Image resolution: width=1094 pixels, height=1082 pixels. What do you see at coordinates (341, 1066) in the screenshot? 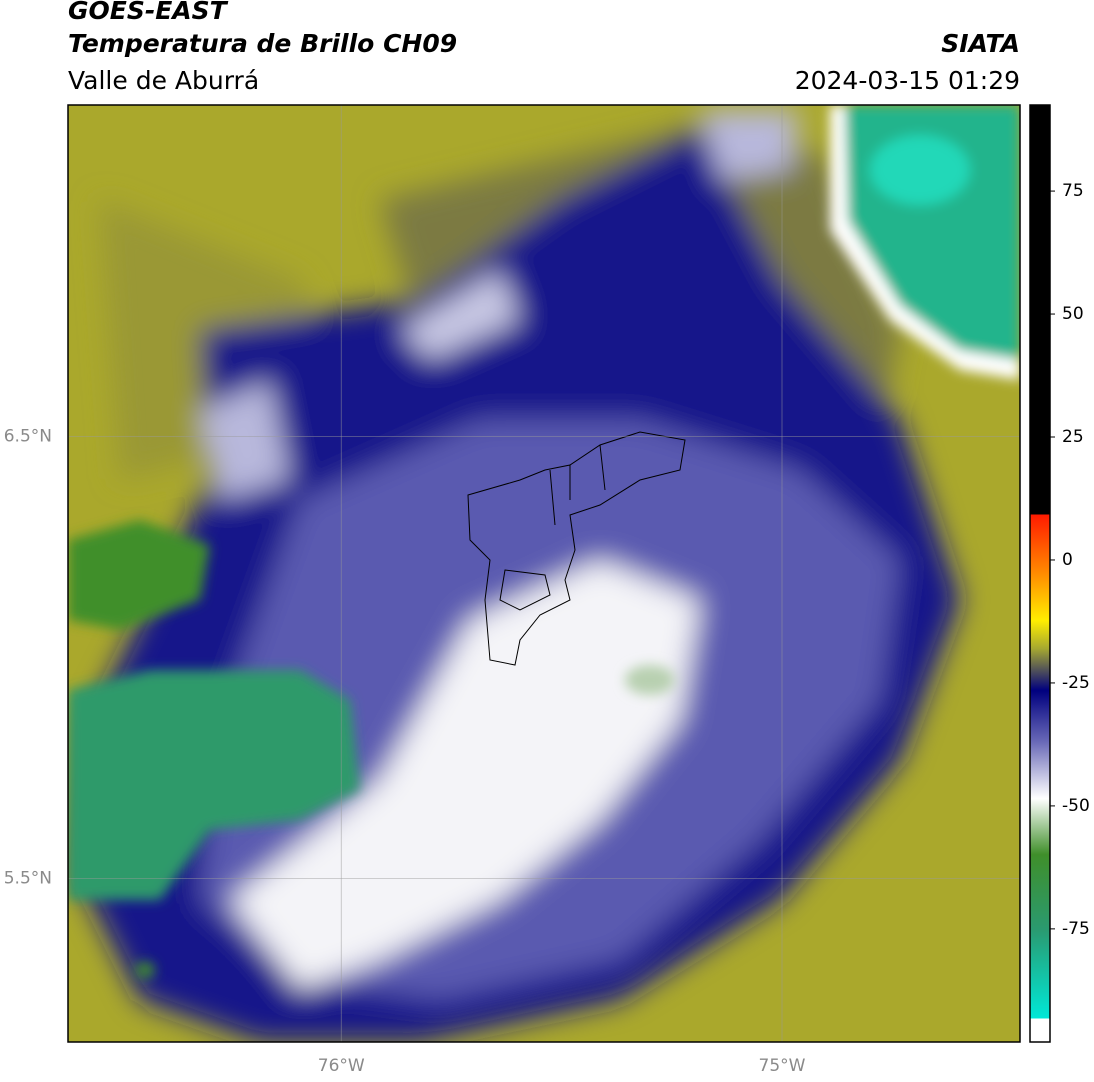
I see `x-tick-label: 76°W` at bounding box center [341, 1066].